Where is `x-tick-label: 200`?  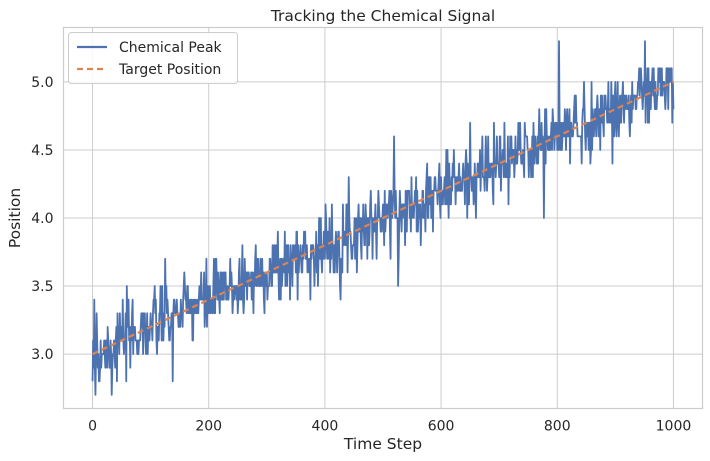 x-tick-label: 200 is located at coordinates (208, 427).